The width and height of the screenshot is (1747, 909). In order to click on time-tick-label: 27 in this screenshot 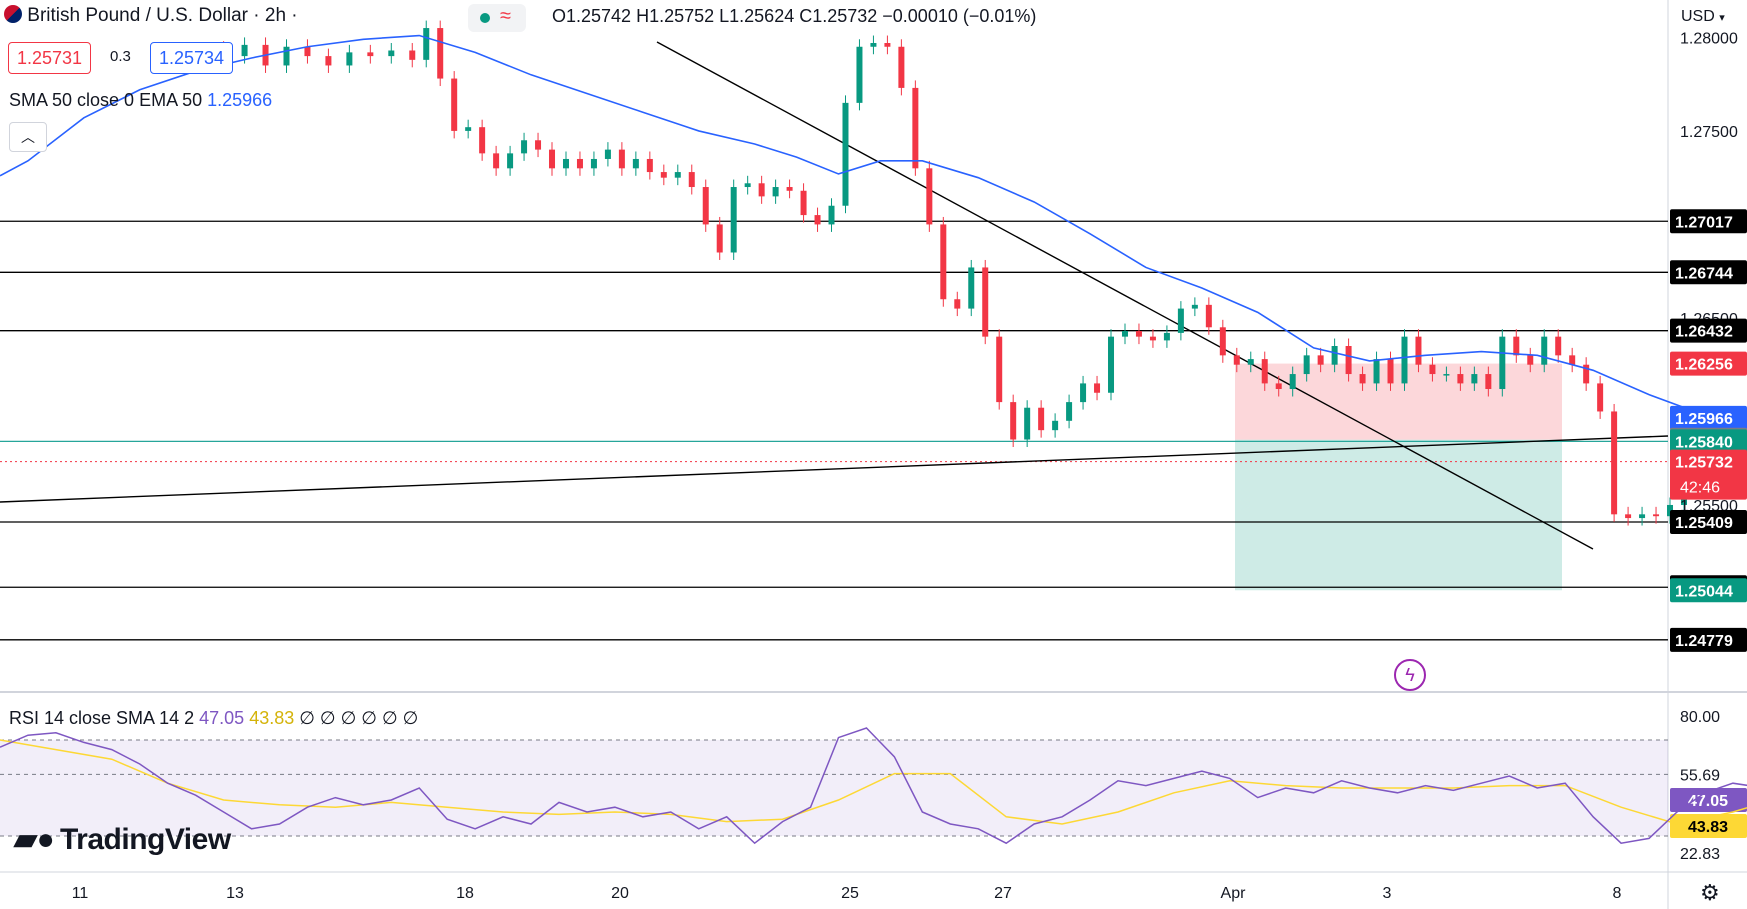, I will do `click(1003, 893)`.